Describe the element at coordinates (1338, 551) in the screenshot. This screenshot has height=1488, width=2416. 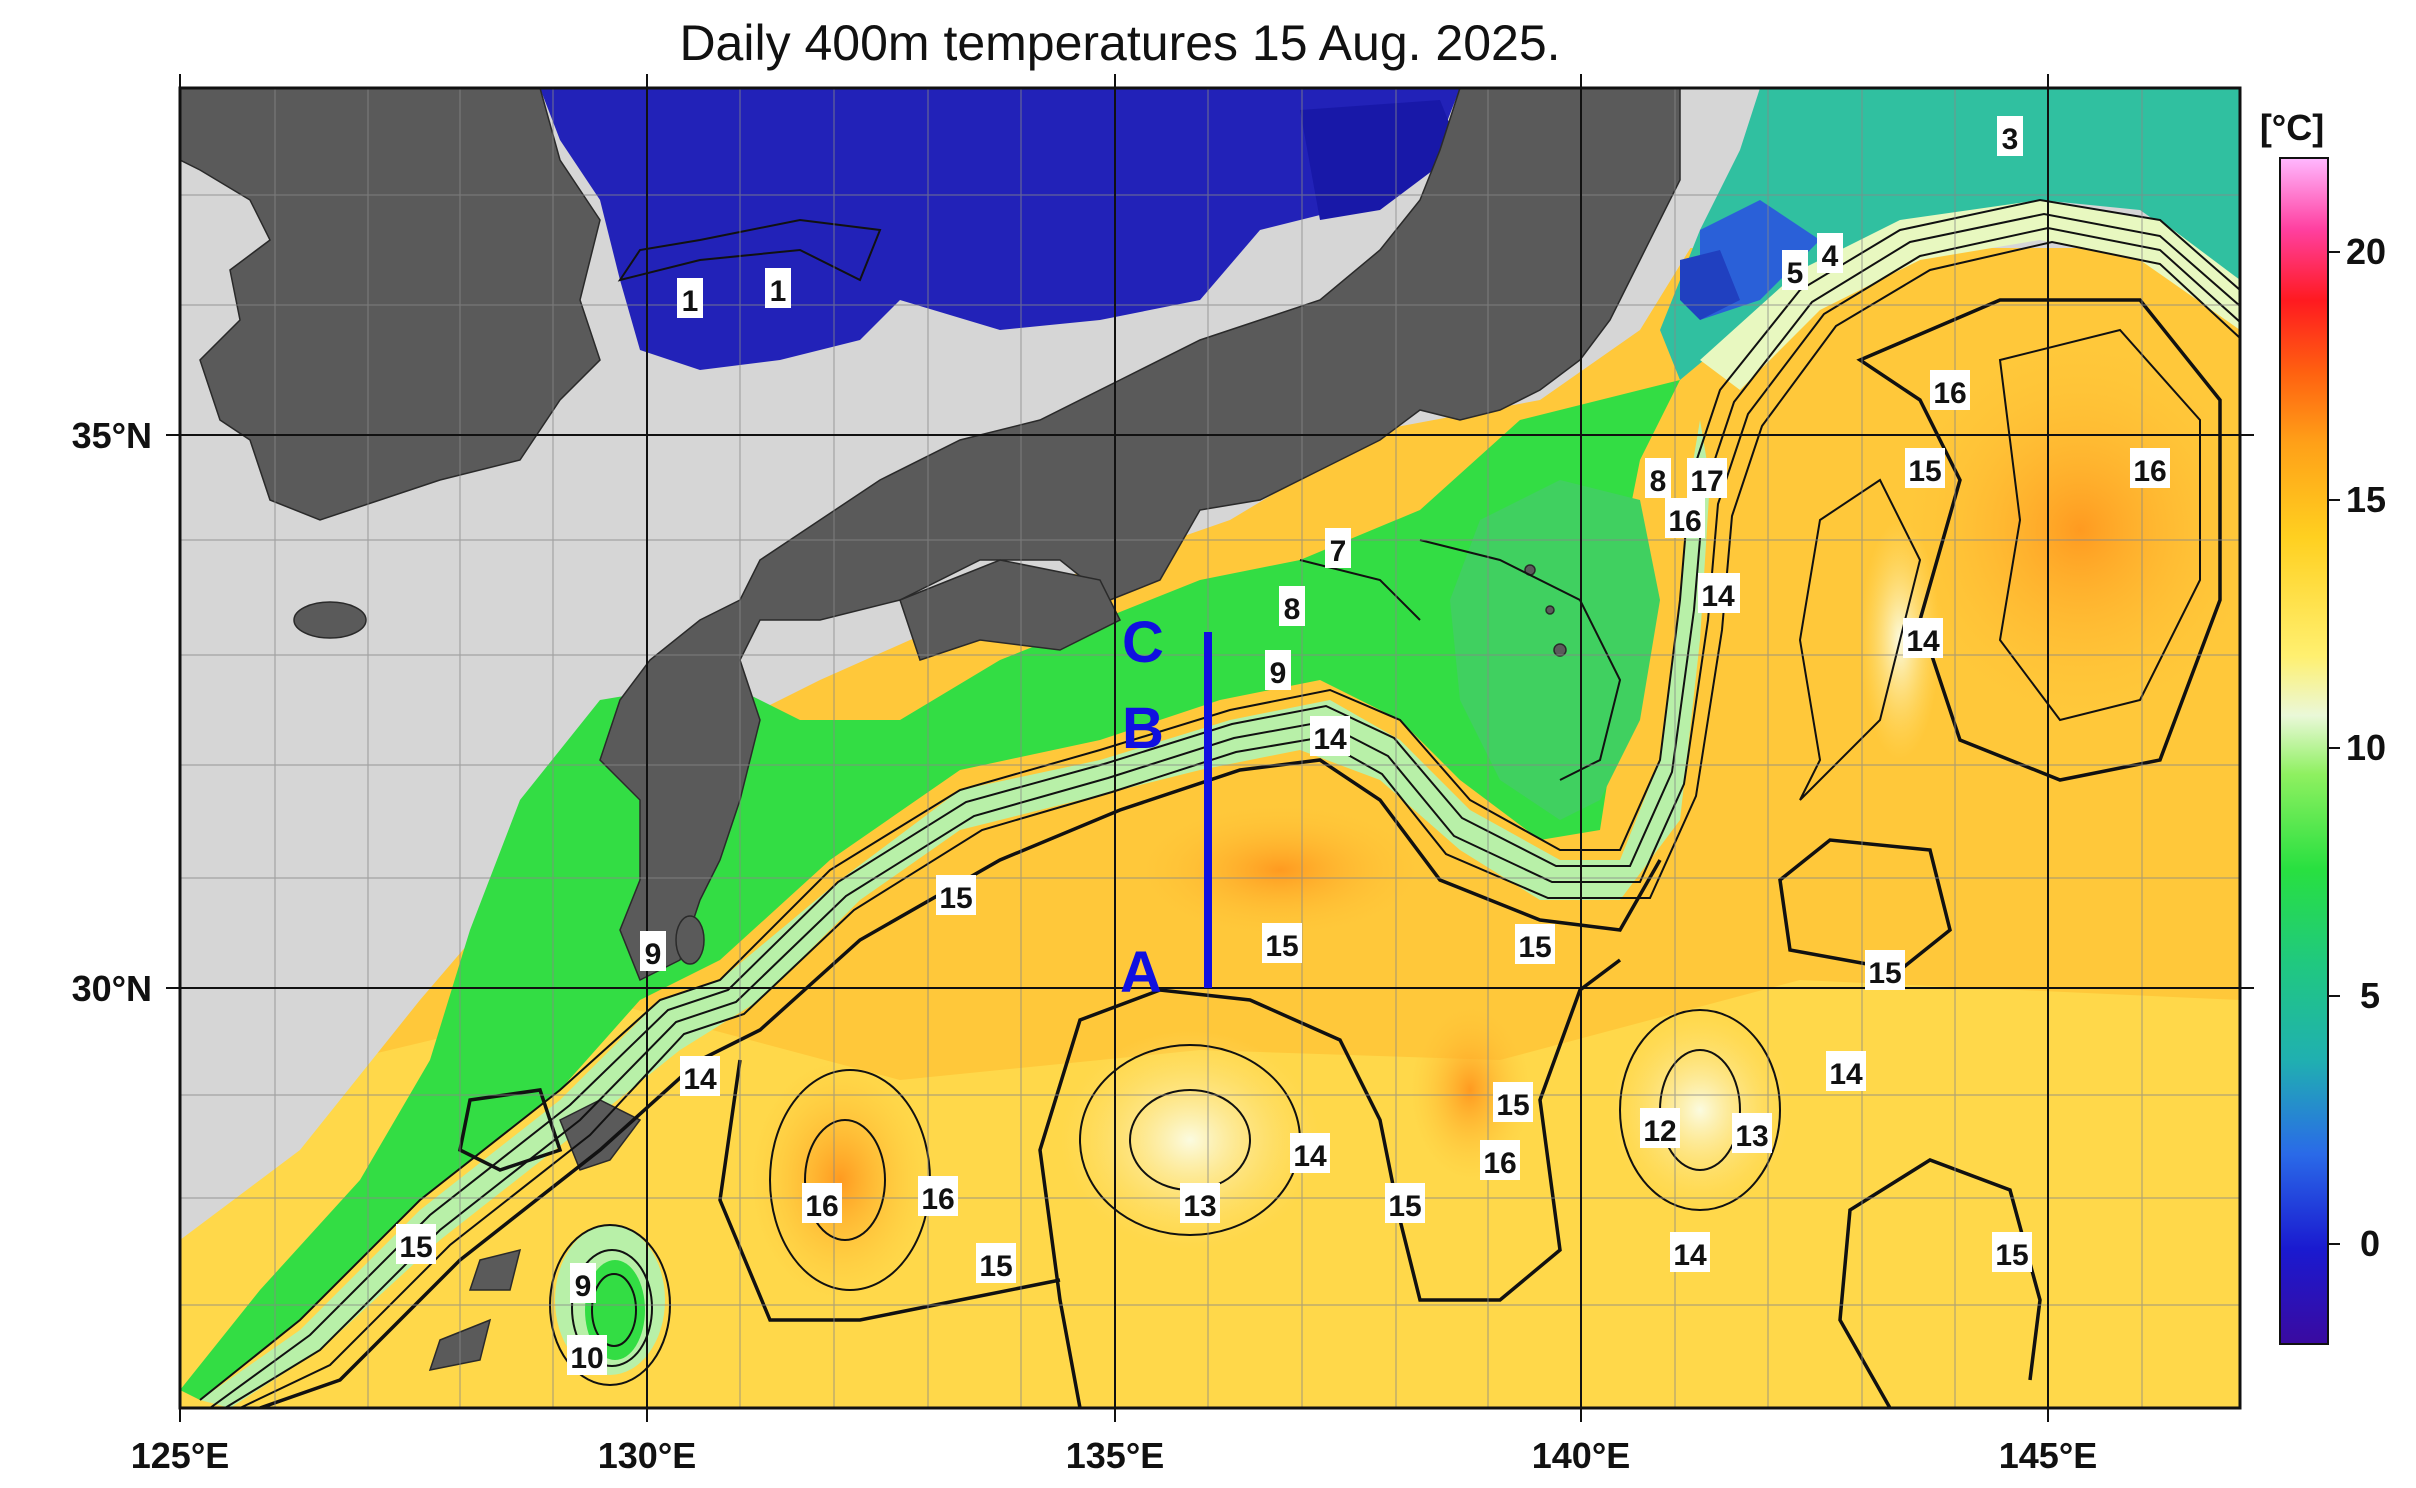
I see `contour-label-text: 7` at that location.